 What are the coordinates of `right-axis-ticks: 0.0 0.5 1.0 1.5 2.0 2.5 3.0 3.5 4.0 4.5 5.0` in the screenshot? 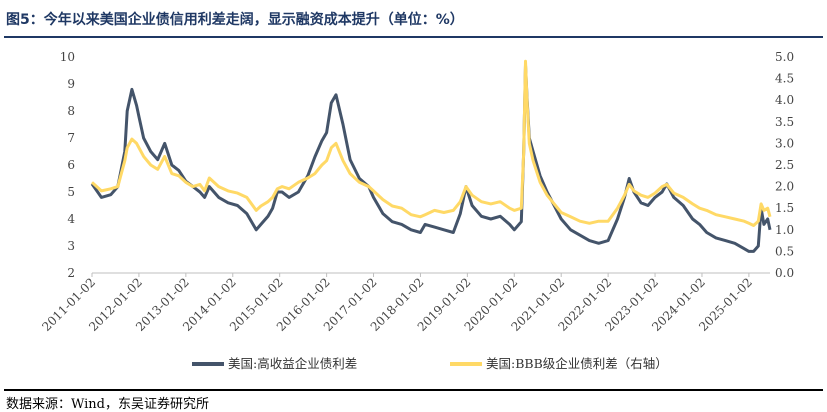 It's located at (784, 165).